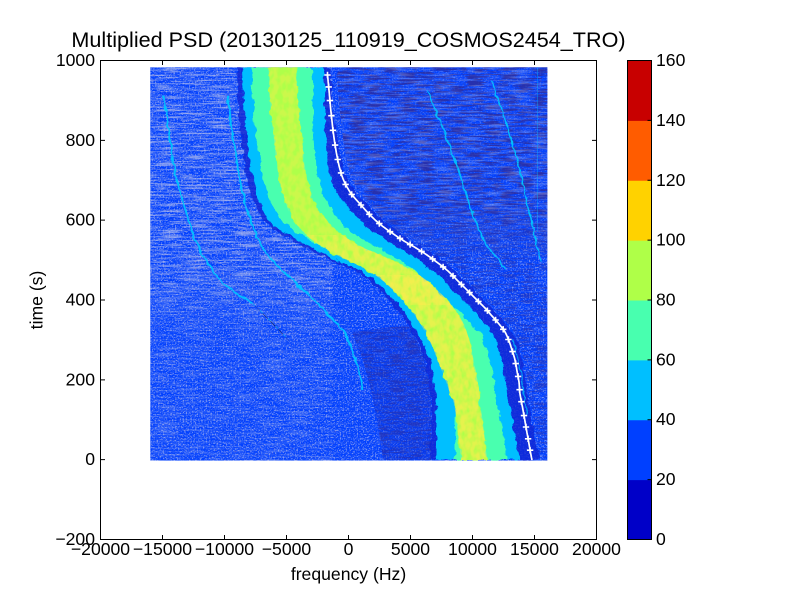  What do you see at coordinates (410, 549) in the screenshot?
I see `svg-text: 5000` at bounding box center [410, 549].